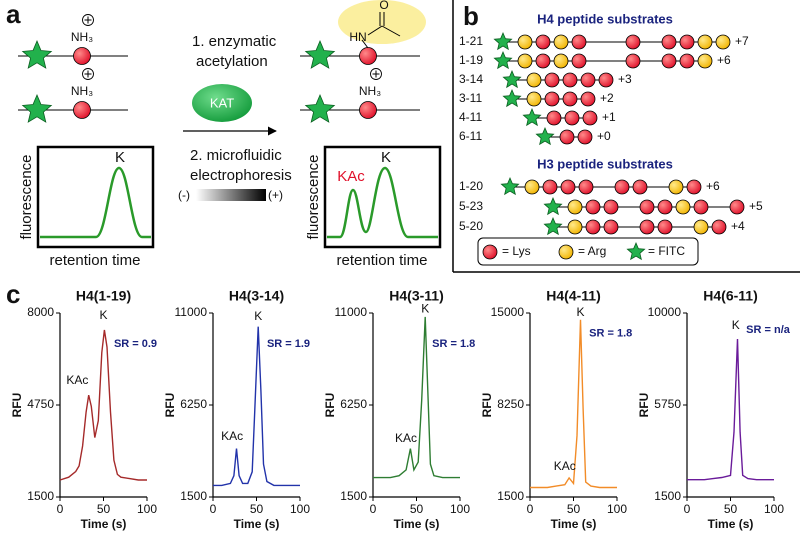 The height and width of the screenshot is (538, 800). Describe the element at coordinates (26, 196) in the screenshot. I see `axis-label: fluorescence` at that location.